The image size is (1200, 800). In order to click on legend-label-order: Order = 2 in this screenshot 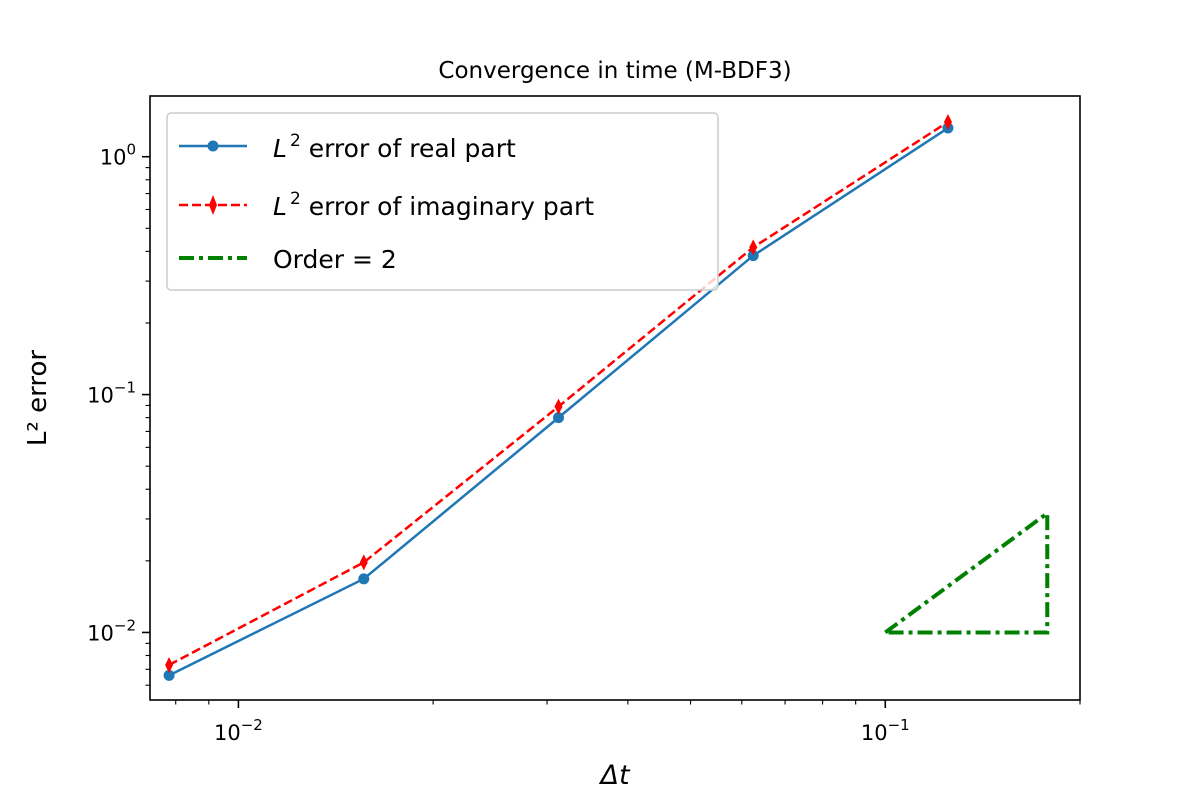, I will do `click(335, 259)`.